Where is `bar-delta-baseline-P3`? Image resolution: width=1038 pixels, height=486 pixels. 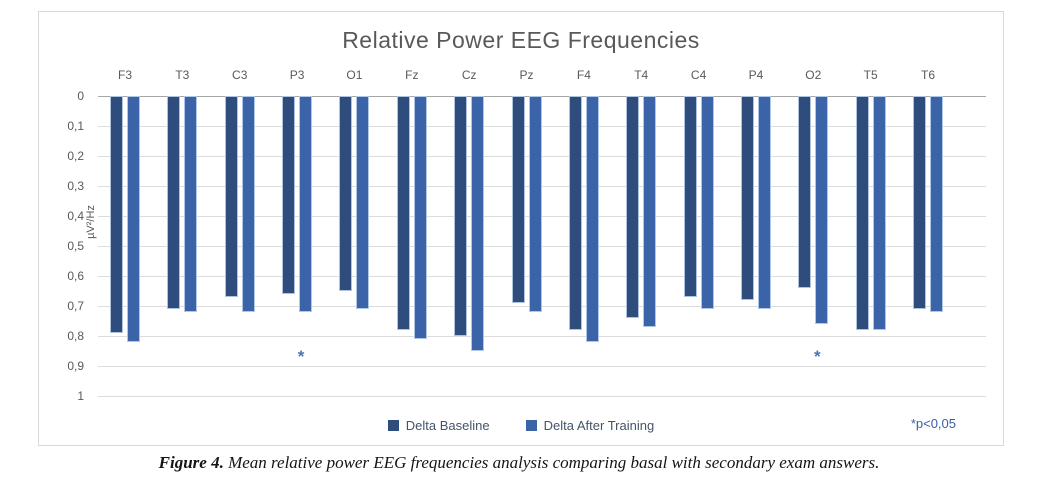 bar-delta-baseline-P3 is located at coordinates (289, 195).